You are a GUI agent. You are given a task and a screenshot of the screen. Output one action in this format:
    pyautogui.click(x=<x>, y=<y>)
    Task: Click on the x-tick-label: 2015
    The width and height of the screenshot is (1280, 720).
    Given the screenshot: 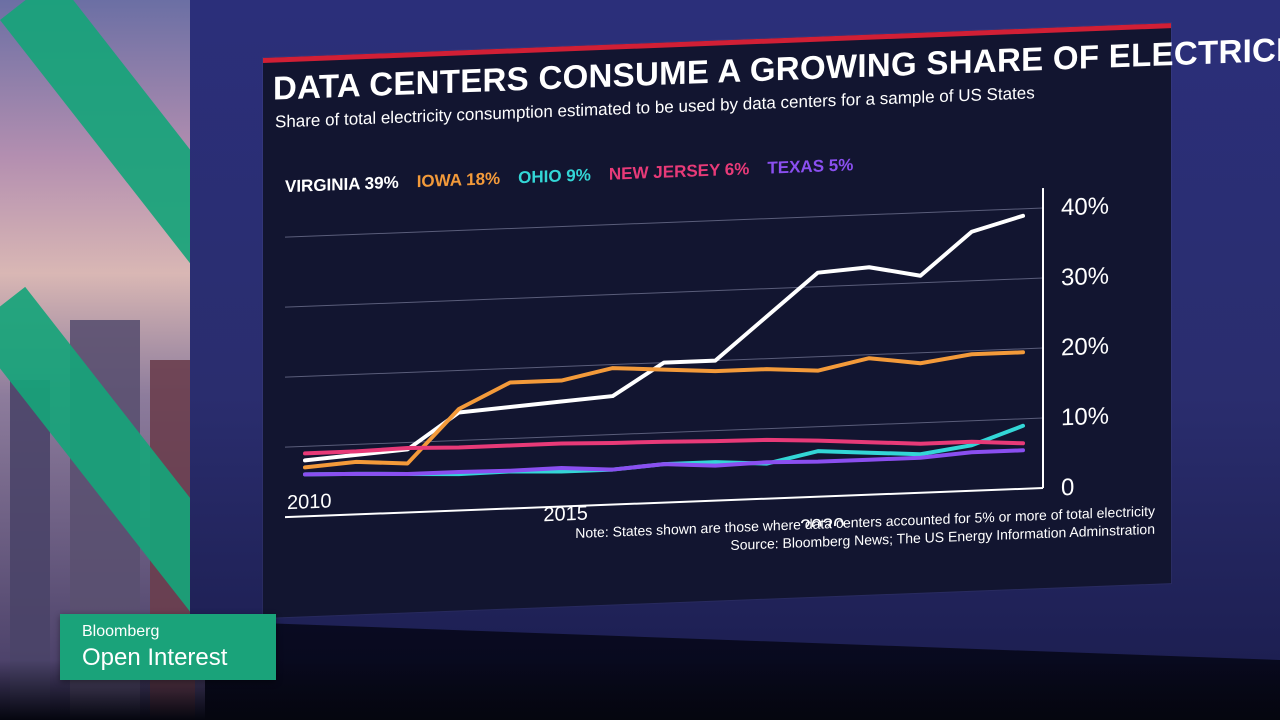 What is the action you would take?
    pyautogui.click(x=565, y=515)
    